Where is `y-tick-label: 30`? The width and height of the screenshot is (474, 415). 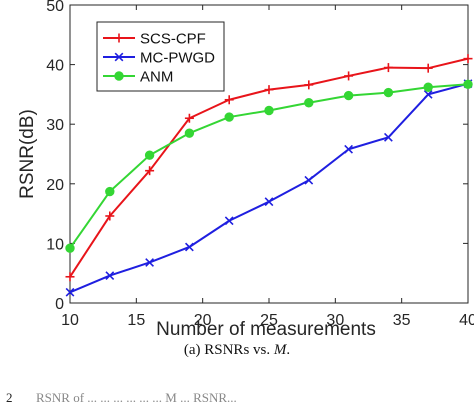 y-tick-label: 30 is located at coordinates (55, 125).